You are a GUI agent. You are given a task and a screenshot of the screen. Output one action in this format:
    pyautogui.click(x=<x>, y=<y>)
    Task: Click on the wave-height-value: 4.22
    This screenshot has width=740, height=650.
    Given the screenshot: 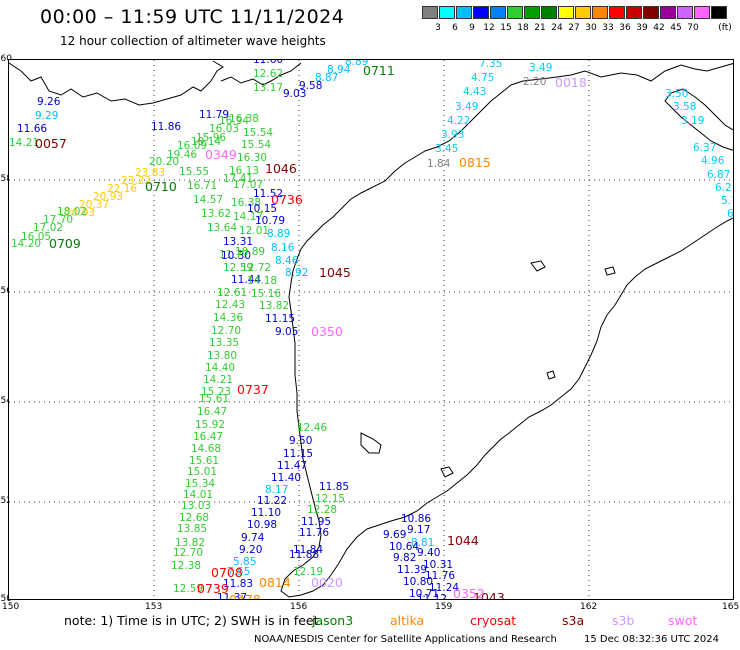 What is the action you would take?
    pyautogui.click(x=458, y=121)
    